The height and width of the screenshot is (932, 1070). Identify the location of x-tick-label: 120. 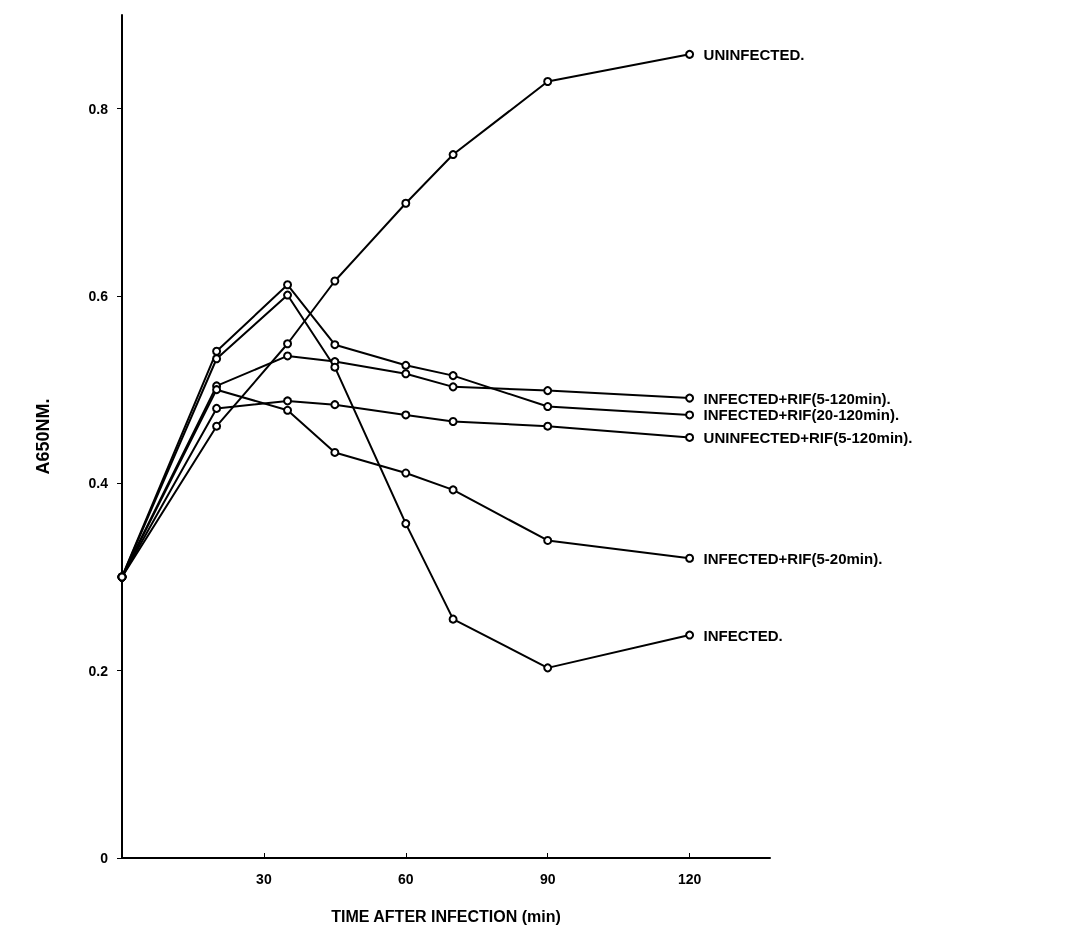
(689, 879).